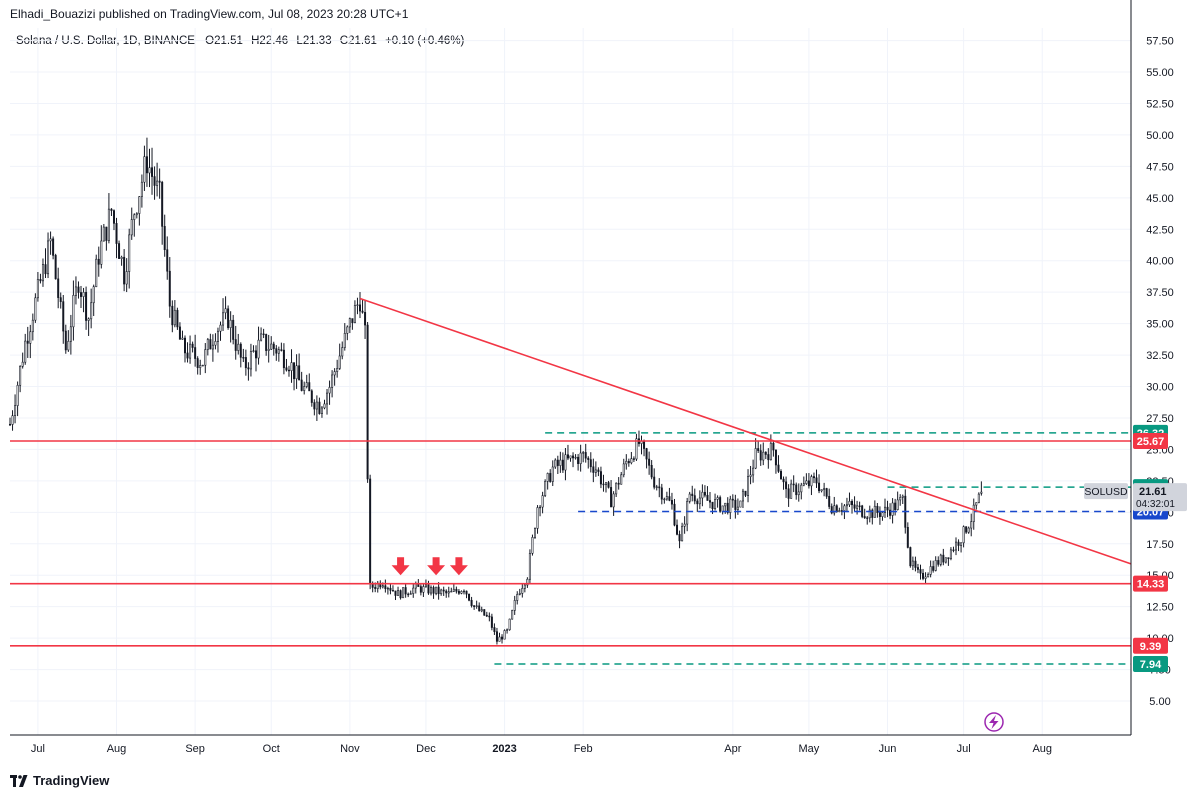 Image resolution: width=1201 pixels, height=799 pixels. What do you see at coordinates (994, 722) in the screenshot?
I see `lightning-icon` at bounding box center [994, 722].